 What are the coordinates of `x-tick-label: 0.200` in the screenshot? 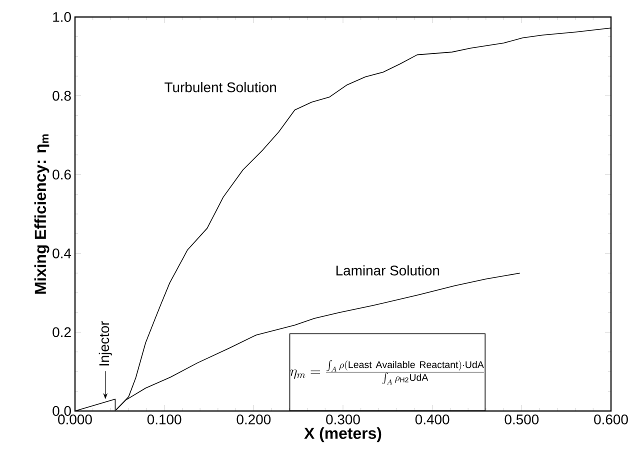 It's located at (253, 419).